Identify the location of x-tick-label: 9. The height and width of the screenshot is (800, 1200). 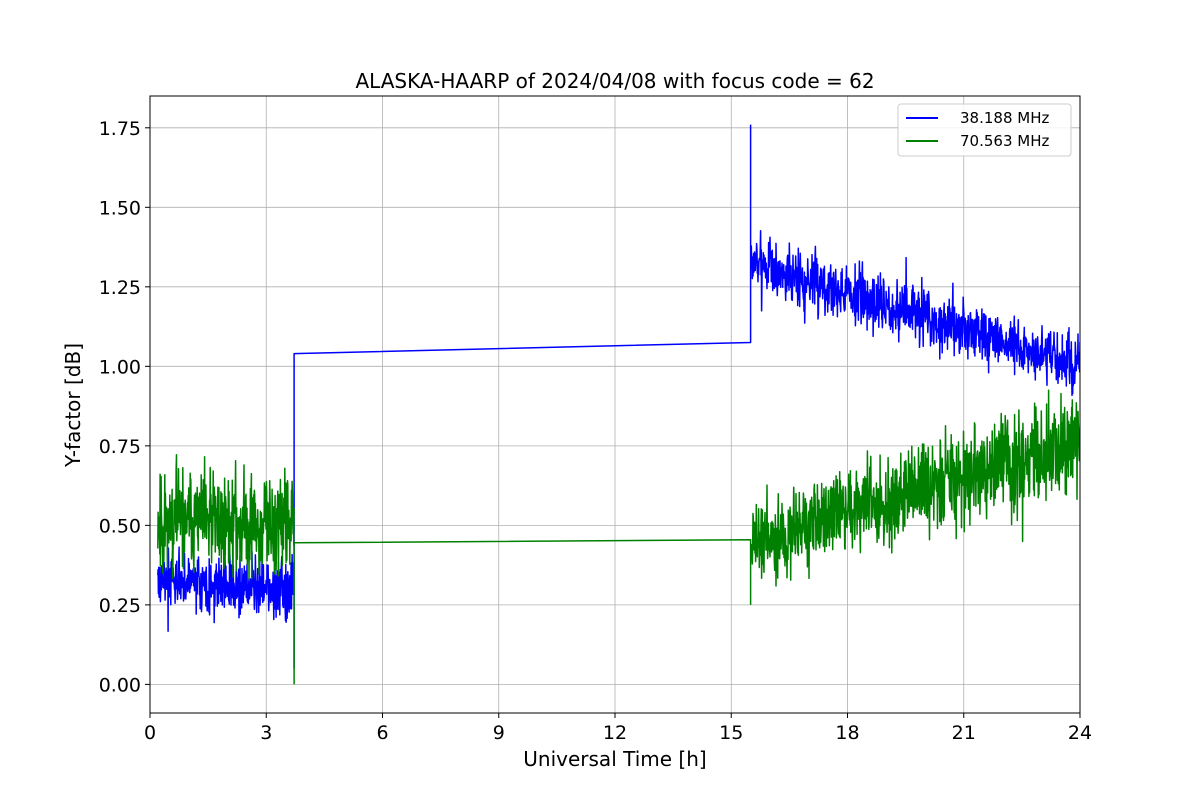
(499, 733).